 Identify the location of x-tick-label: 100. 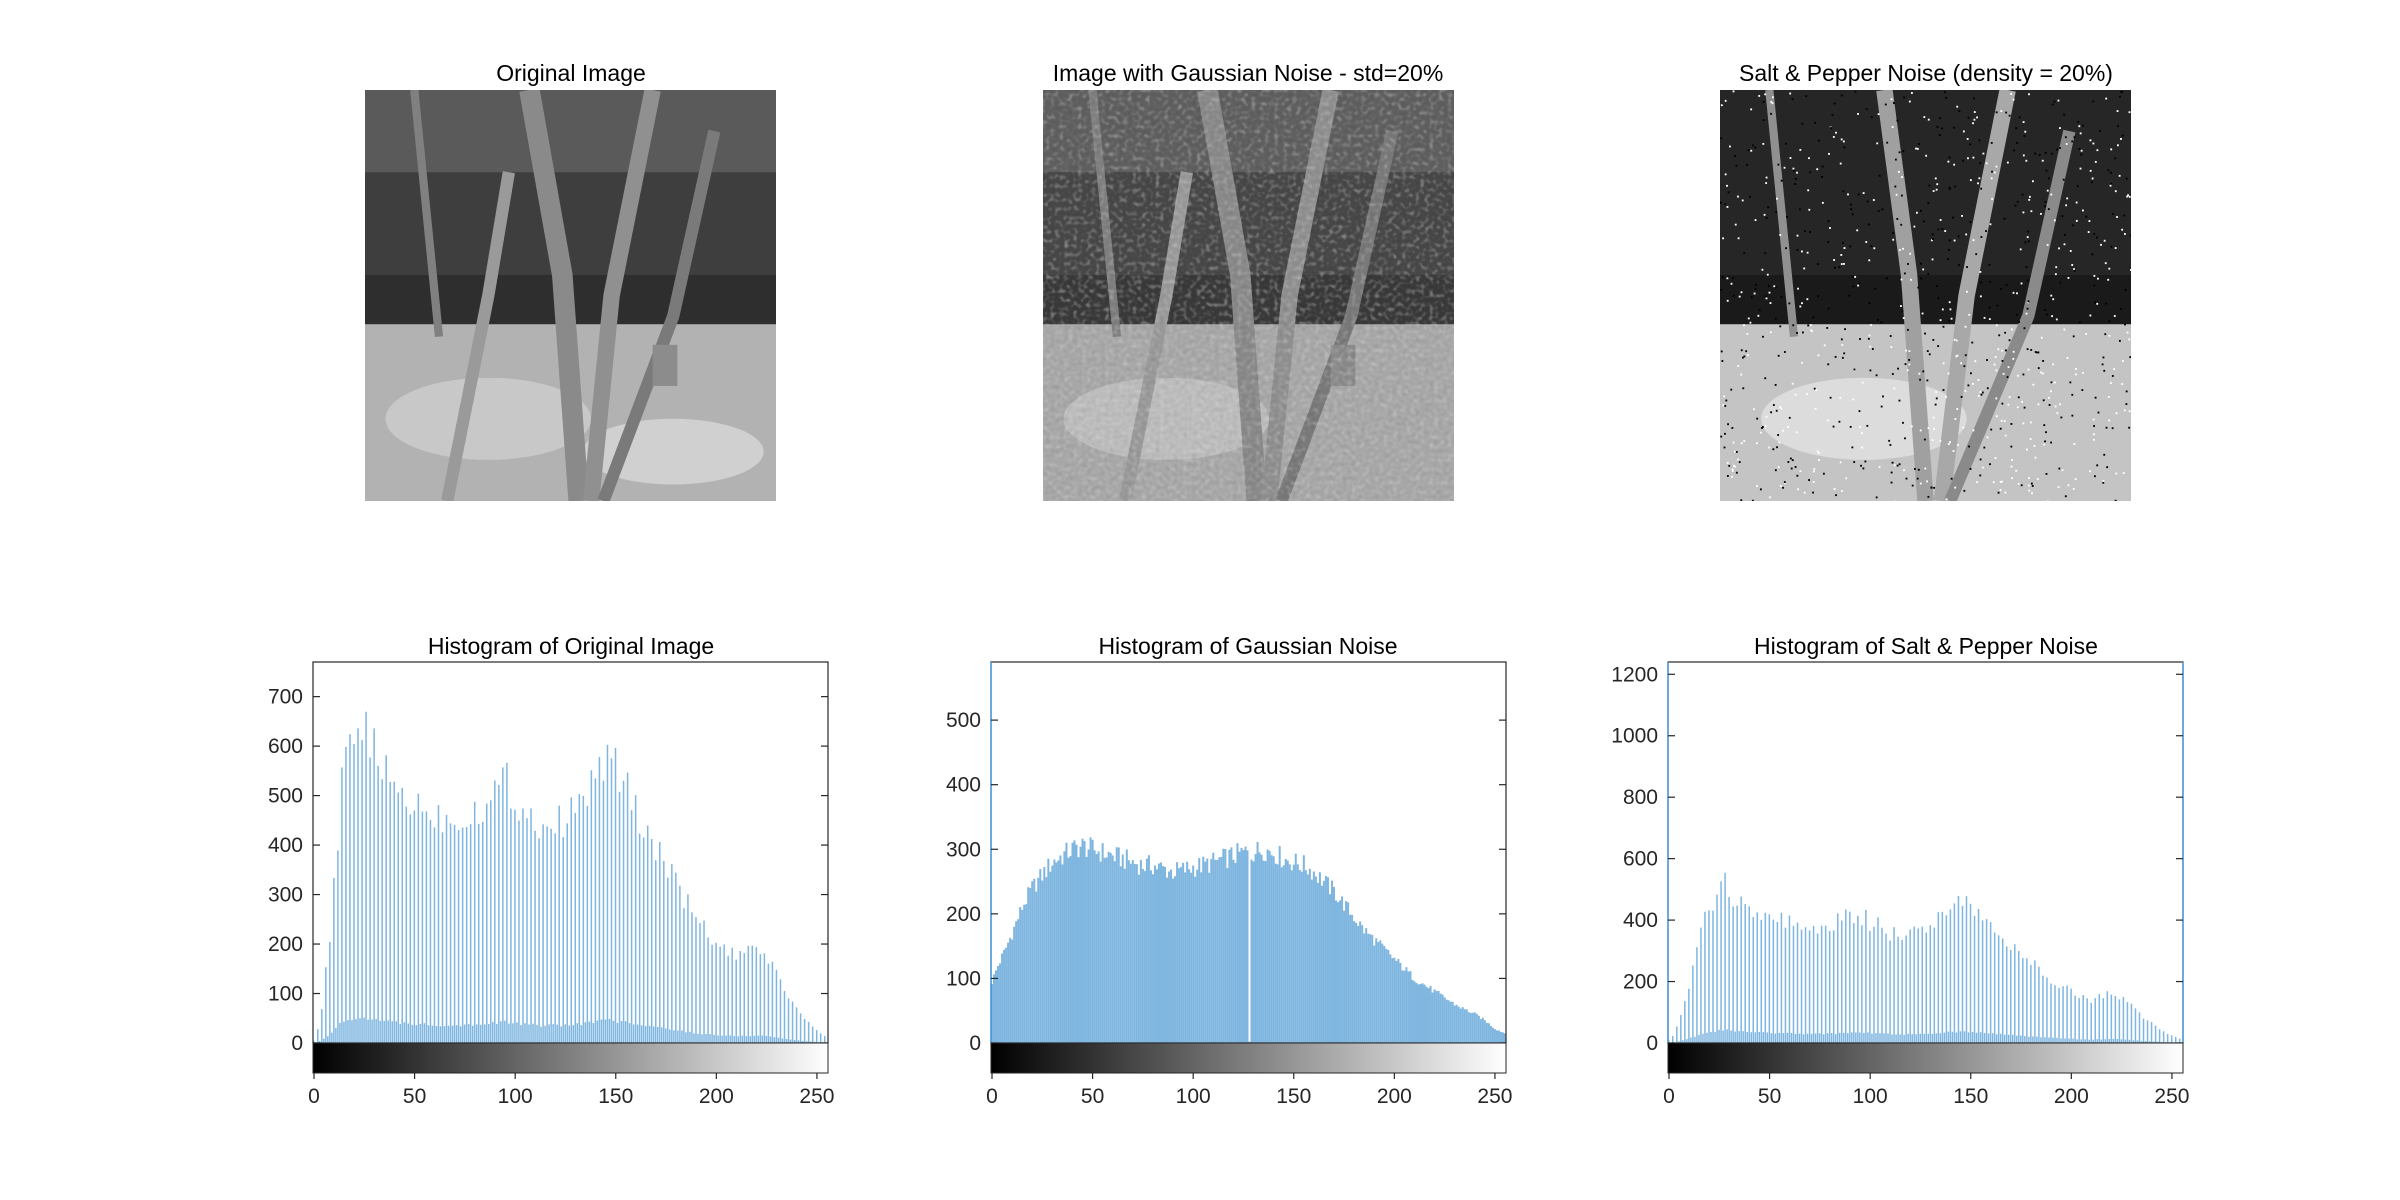
(1193, 1096).